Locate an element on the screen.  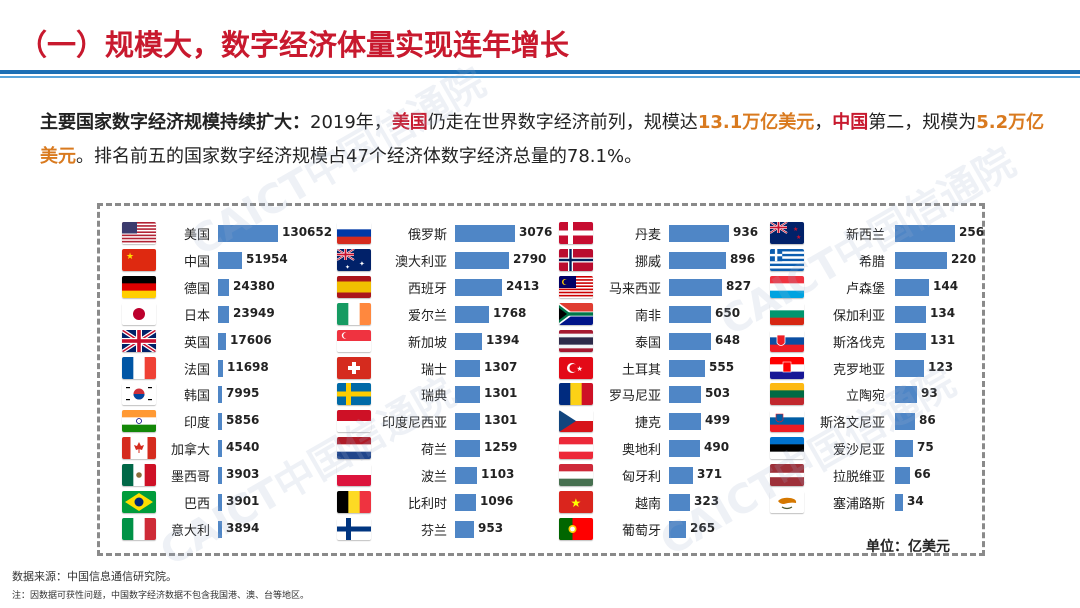
value-label: 220 is located at coordinates (964, 259).